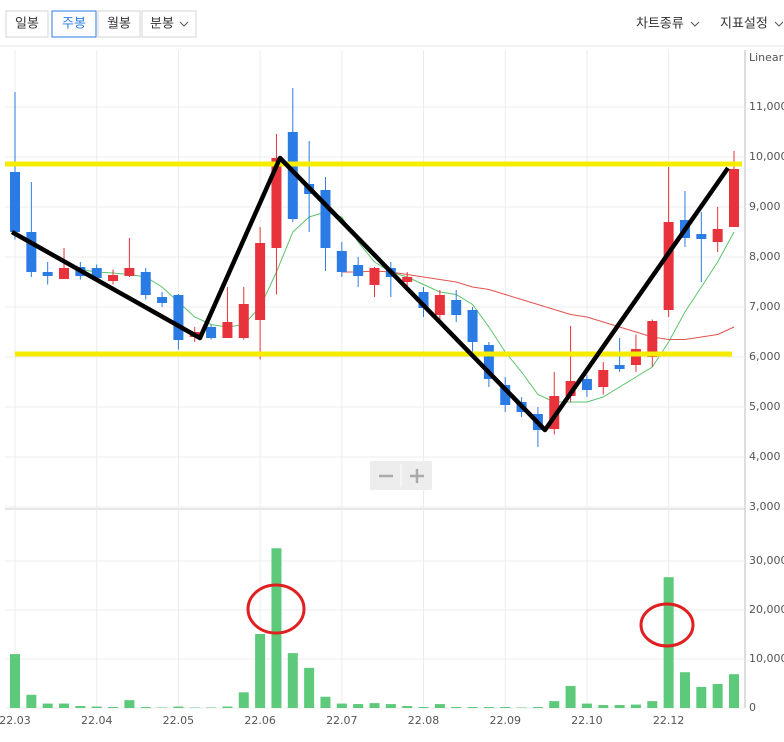 The image size is (784, 742). Describe the element at coordinates (765, 256) in the screenshot. I see `y-tick-label: 8,000` at that location.